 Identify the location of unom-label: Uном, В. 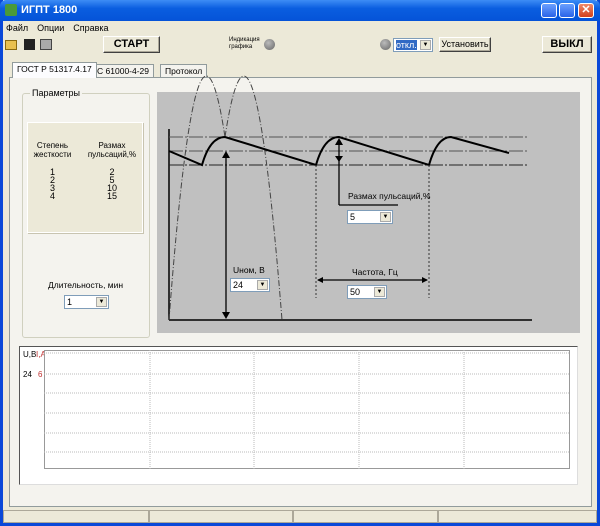
(249, 270).